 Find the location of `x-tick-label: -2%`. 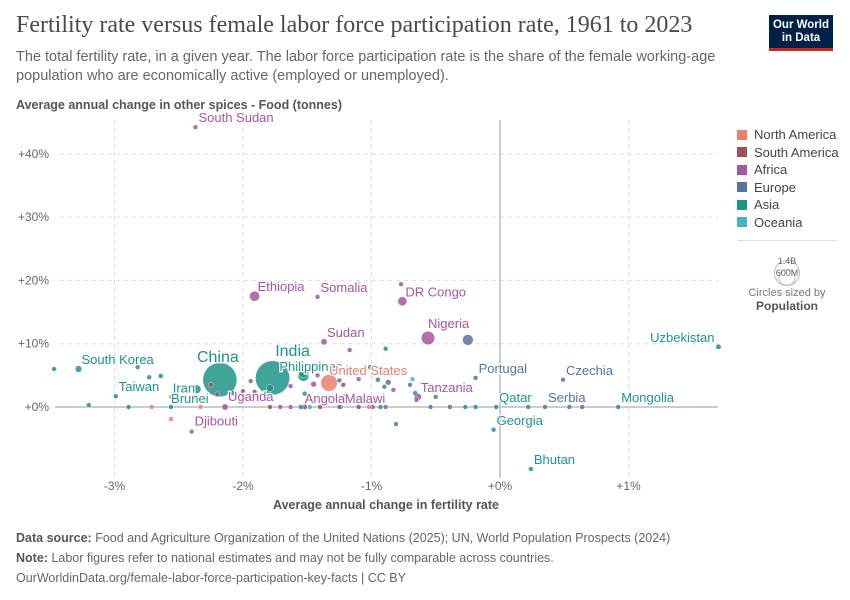

x-tick-label: -2% is located at coordinates (243, 486).